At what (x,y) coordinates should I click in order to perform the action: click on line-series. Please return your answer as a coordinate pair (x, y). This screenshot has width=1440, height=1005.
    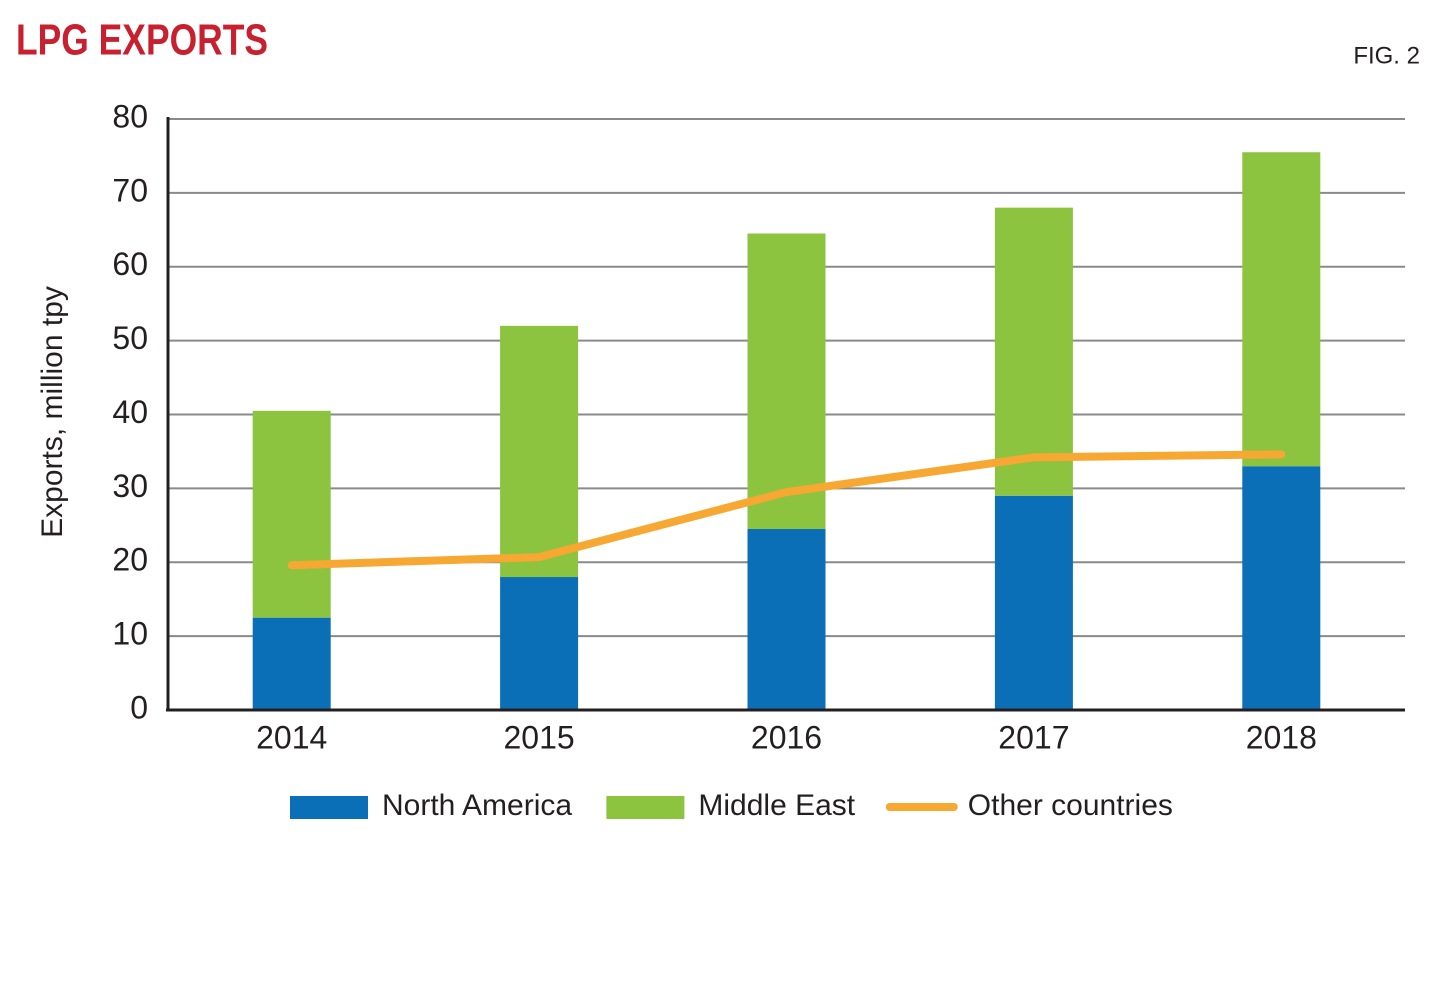
    Looking at the image, I should click on (786, 510).